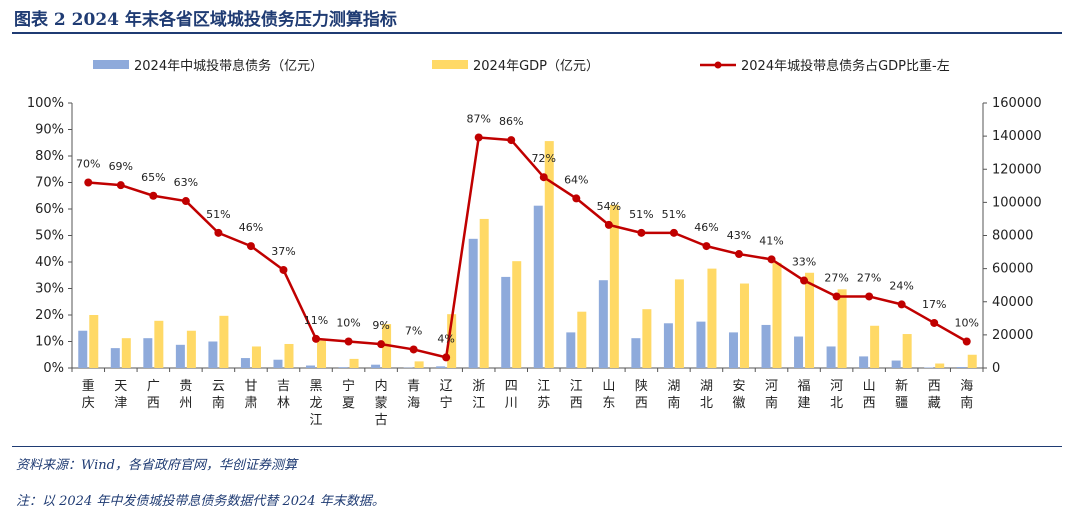  What do you see at coordinates (576, 395) in the screenshot?
I see `category-label: 江西` at bounding box center [576, 395].